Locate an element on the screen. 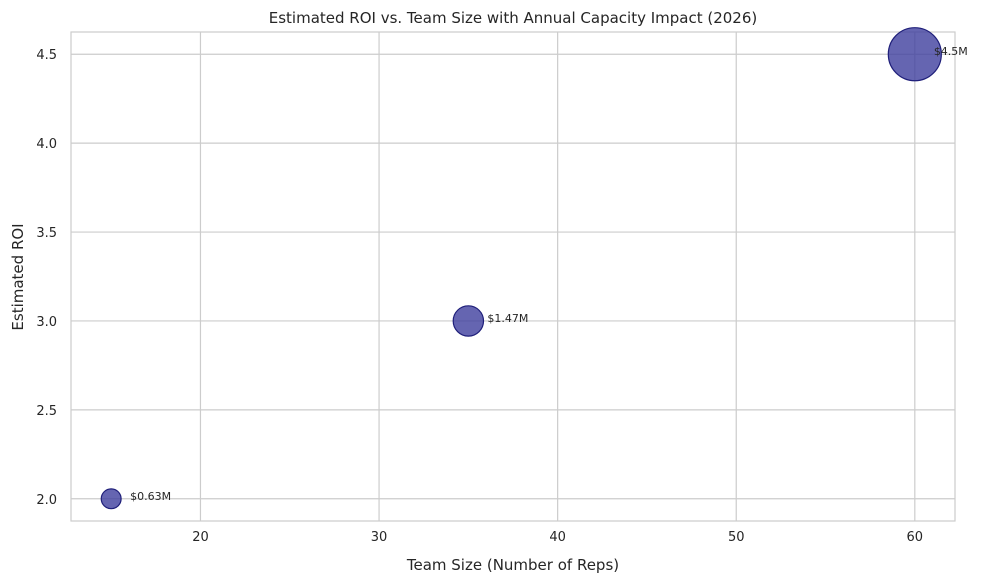  y-tick-label: 3.0 is located at coordinates (46, 322).